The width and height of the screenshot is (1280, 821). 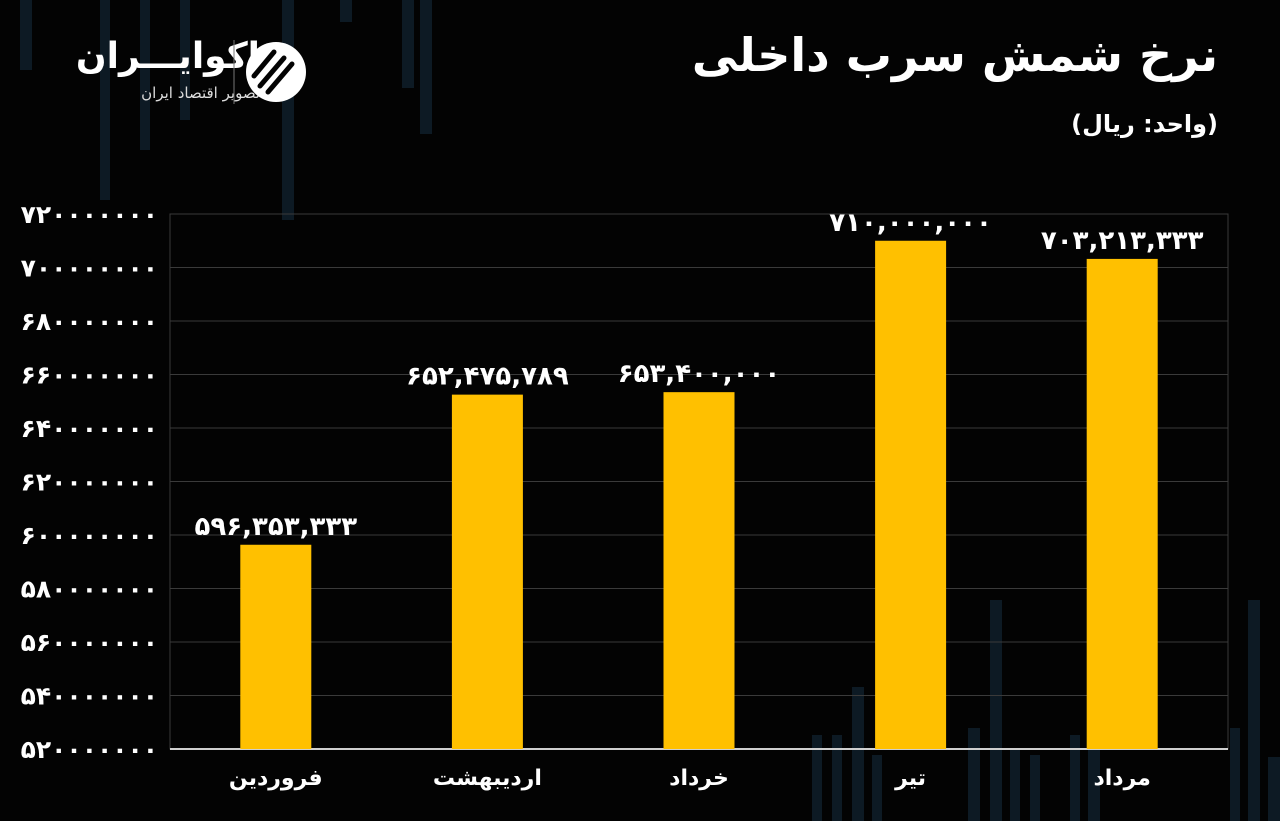 What do you see at coordinates (954, 55) in the screenshot?
I see `page-title: نرخ شمش سرب داخلی` at bounding box center [954, 55].